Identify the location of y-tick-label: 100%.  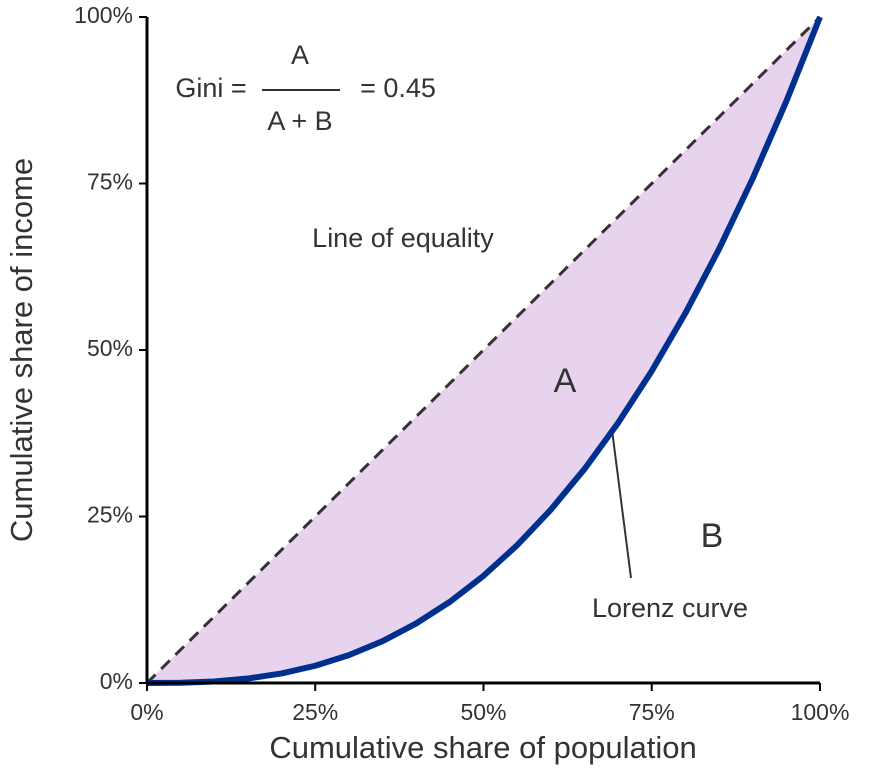
(103, 15).